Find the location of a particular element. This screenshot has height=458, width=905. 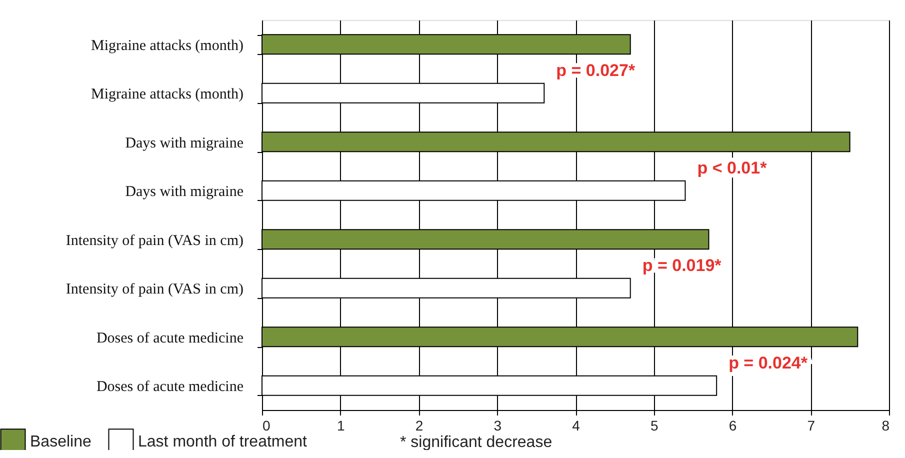

x-tick-label: 6 is located at coordinates (732, 426).